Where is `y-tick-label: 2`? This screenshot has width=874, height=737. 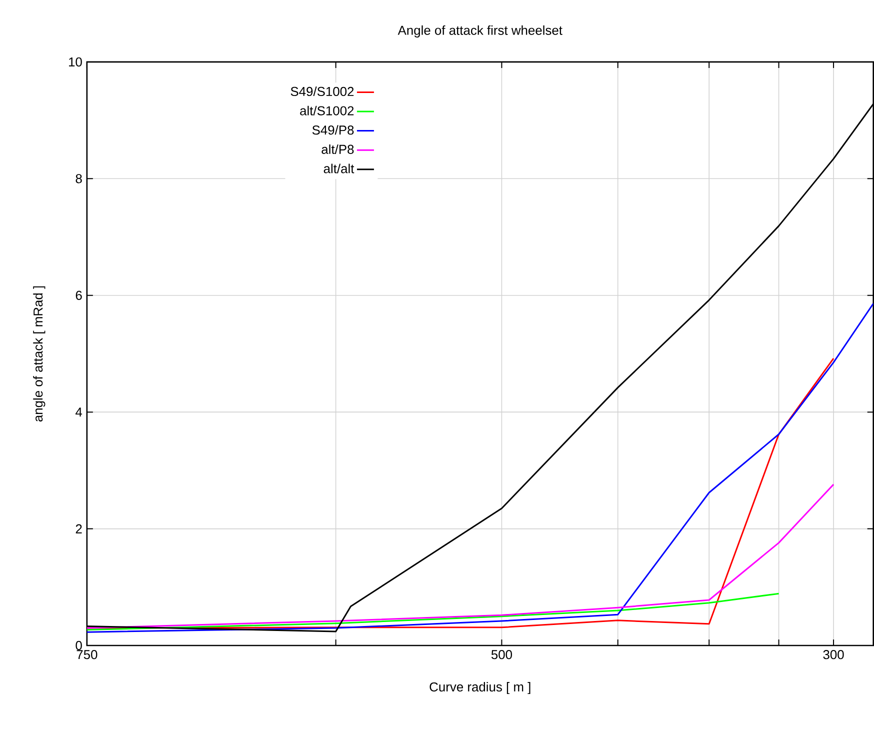
y-tick-label: 2 is located at coordinates (79, 529).